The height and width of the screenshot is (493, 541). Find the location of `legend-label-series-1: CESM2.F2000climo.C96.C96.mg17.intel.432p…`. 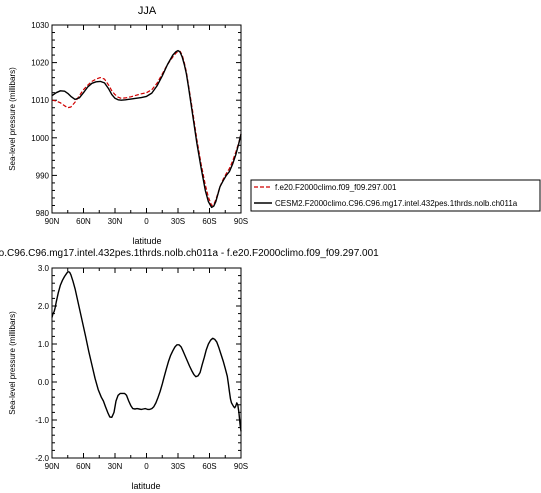

legend-label-series-1: CESM2.F2000climo.C96.C96.mg17.intel.432p… is located at coordinates (396, 203).